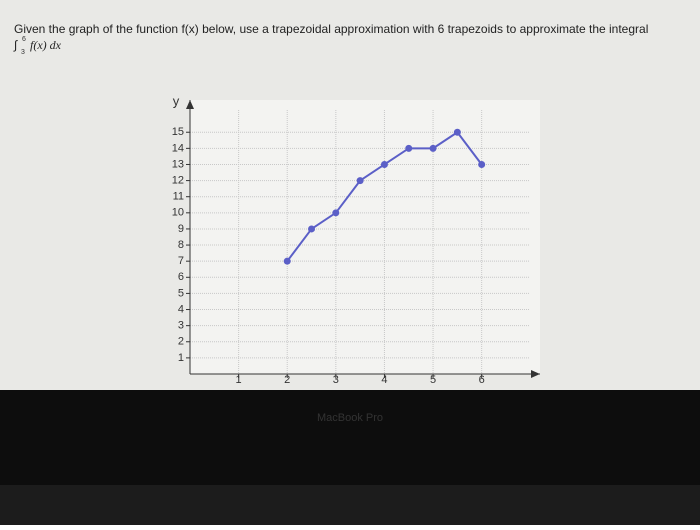 This screenshot has height=530, width=700. Describe the element at coordinates (181, 245) in the screenshot. I see `y-tick-label: 8` at that location.